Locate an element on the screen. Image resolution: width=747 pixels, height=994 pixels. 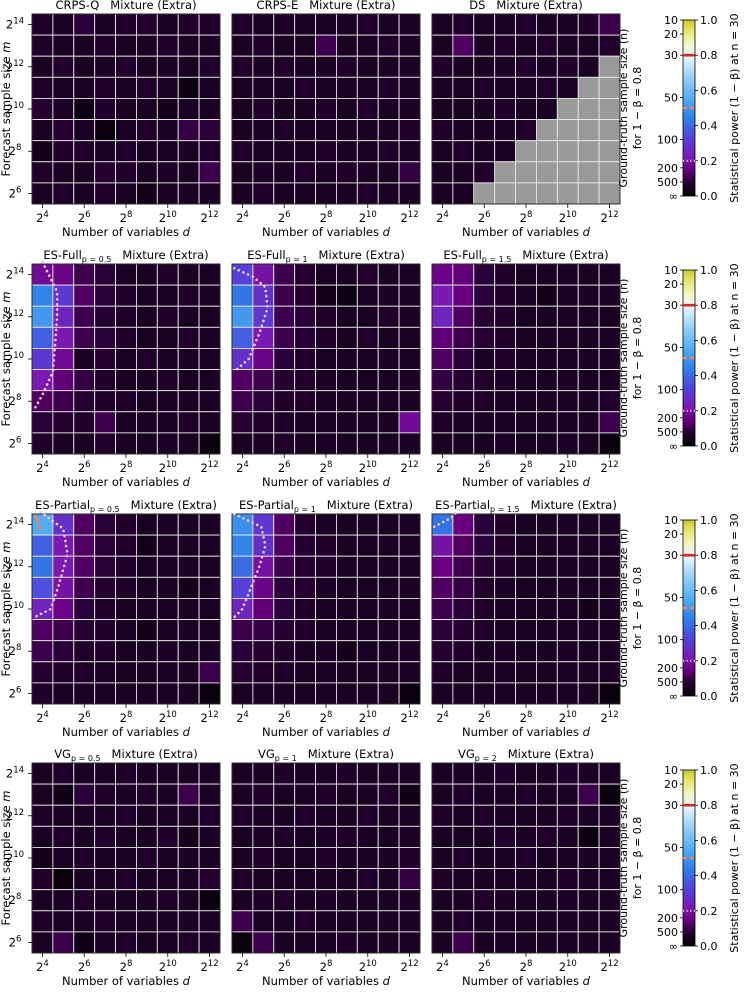
y-tick-label: 214 is located at coordinates (15, 274).